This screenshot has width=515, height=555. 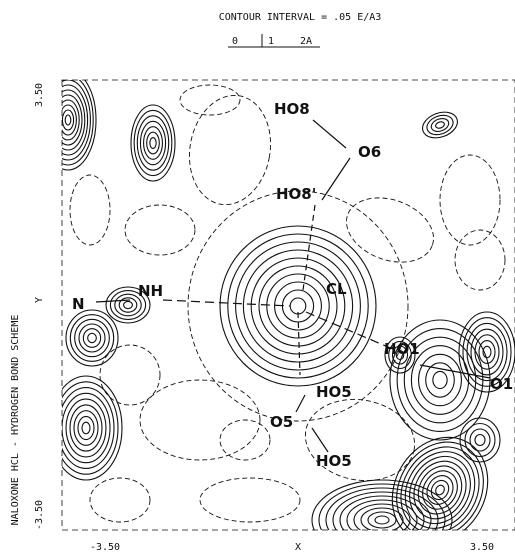 I want to click on scale-label: 2A, so click(x=306, y=41).